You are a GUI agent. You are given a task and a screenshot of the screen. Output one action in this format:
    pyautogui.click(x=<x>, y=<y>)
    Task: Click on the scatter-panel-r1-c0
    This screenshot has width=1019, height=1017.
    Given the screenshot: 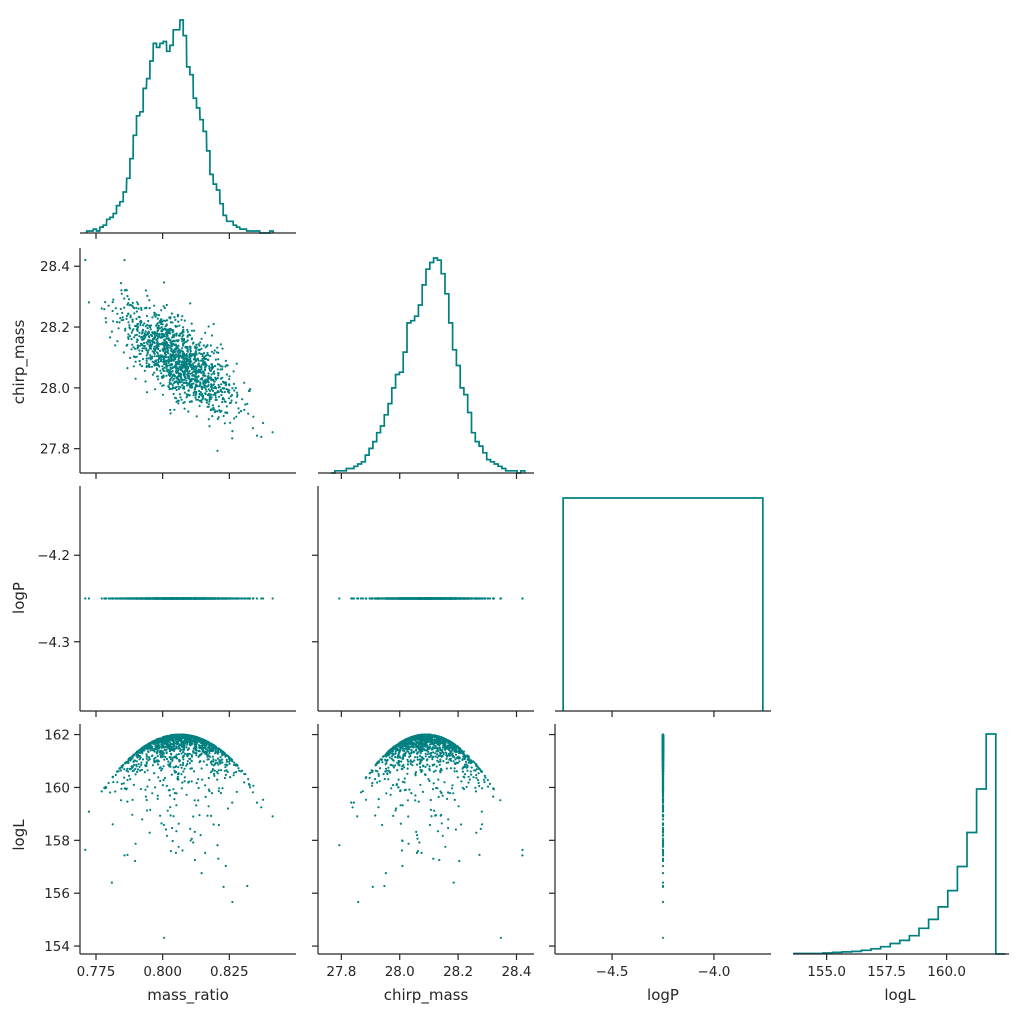 What is the action you would take?
    pyautogui.click(x=179, y=355)
    